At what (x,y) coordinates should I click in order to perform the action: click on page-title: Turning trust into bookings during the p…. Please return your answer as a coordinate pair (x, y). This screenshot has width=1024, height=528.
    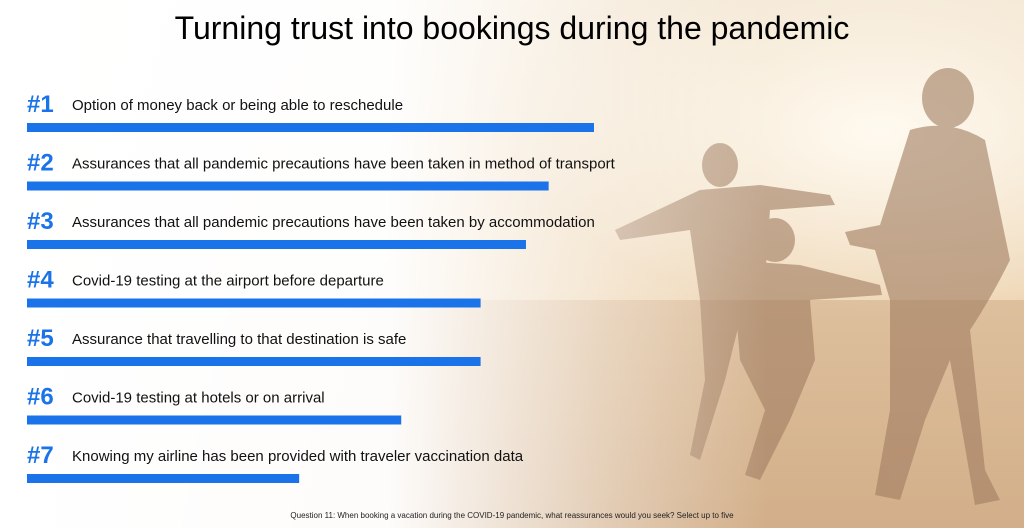
    Looking at the image, I should click on (512, 28).